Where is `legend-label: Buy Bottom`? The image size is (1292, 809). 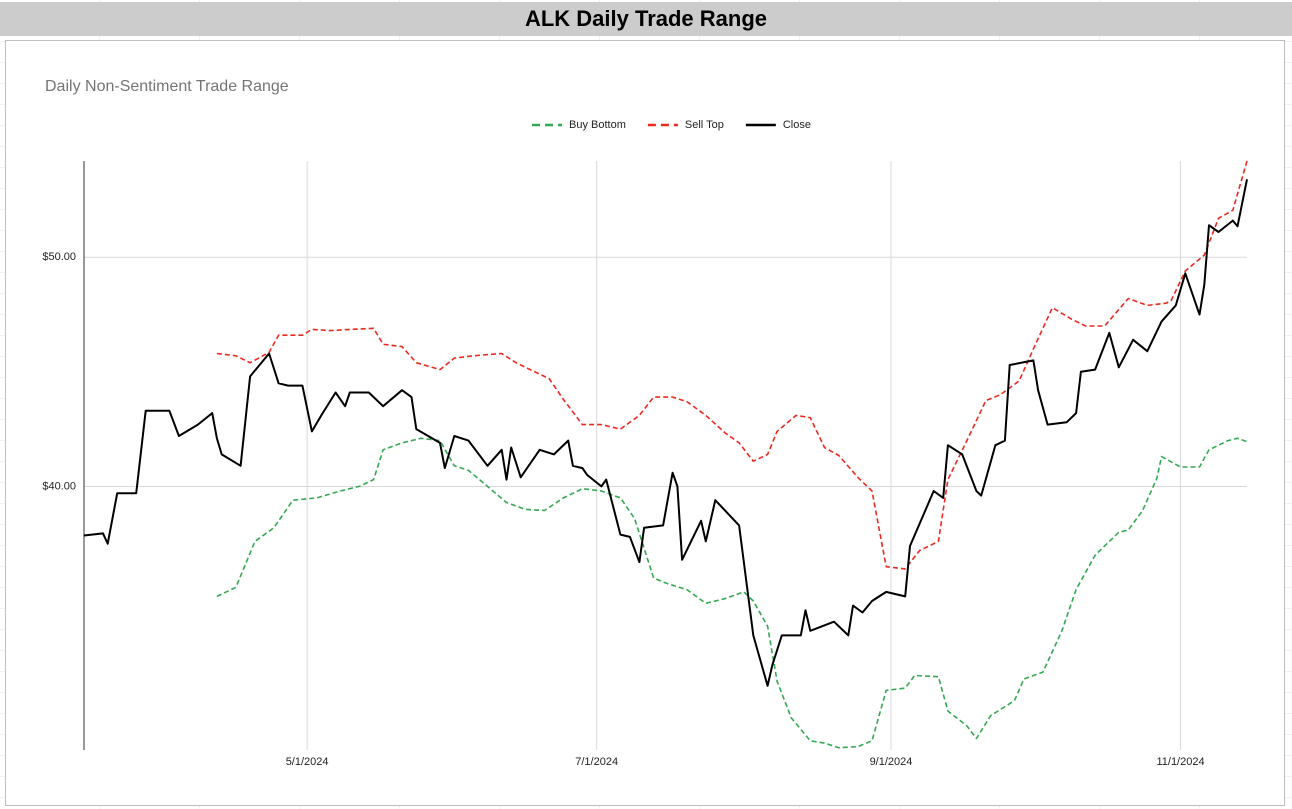
legend-label: Buy Bottom is located at coordinates (597, 125).